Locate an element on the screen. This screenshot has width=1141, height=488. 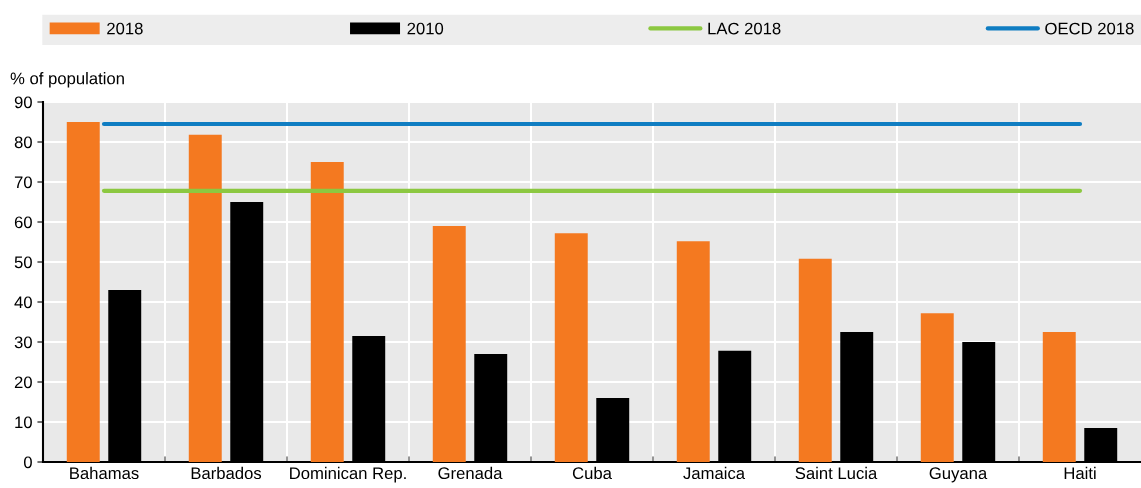
y-tick-label: 80 is located at coordinates (23, 142).